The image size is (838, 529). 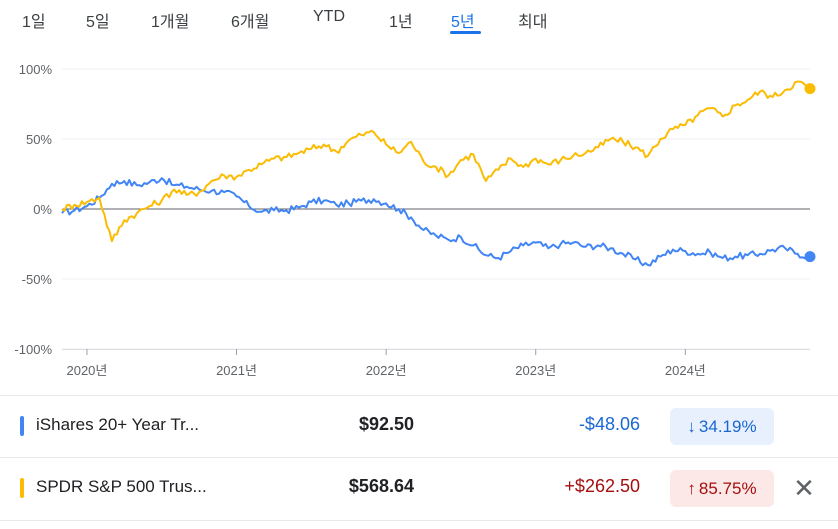 What do you see at coordinates (691, 426) in the screenshot?
I see `arrow-down-icon: ↓` at bounding box center [691, 426].